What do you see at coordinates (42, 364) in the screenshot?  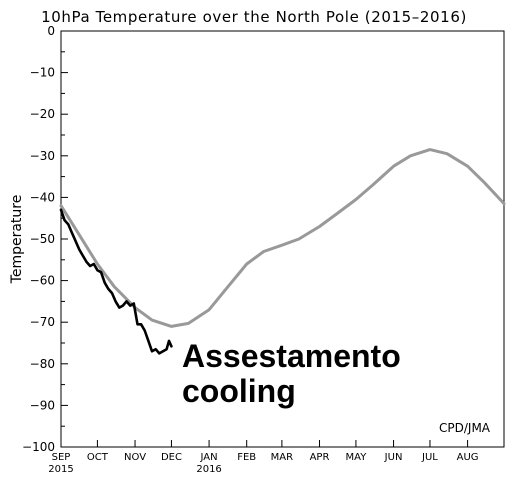 I see `y-tick-label: −80` at bounding box center [42, 364].